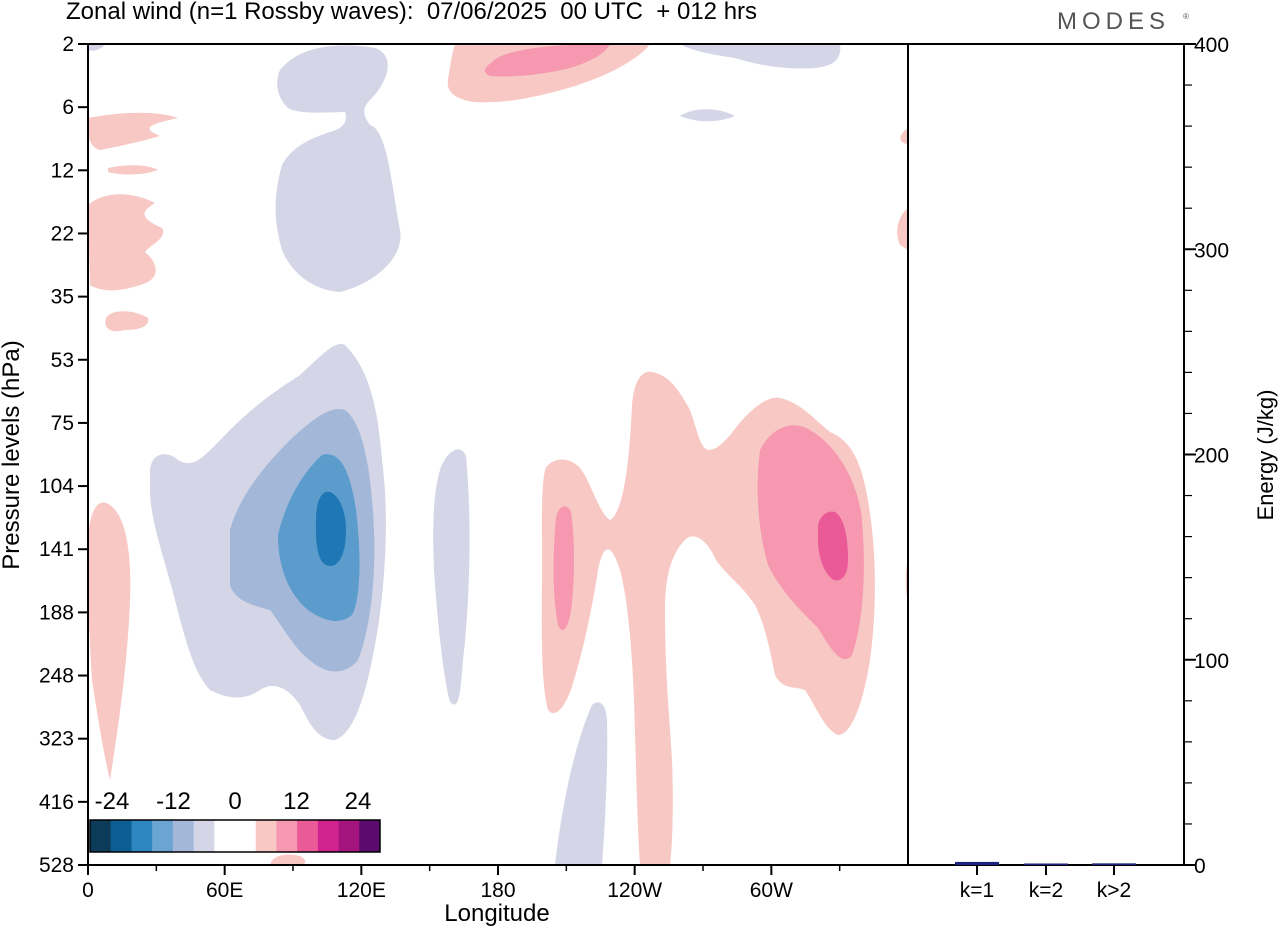 Image resolution: width=1280 pixels, height=930 pixels. I want to click on colorbar-label: -12, so click(173, 801).